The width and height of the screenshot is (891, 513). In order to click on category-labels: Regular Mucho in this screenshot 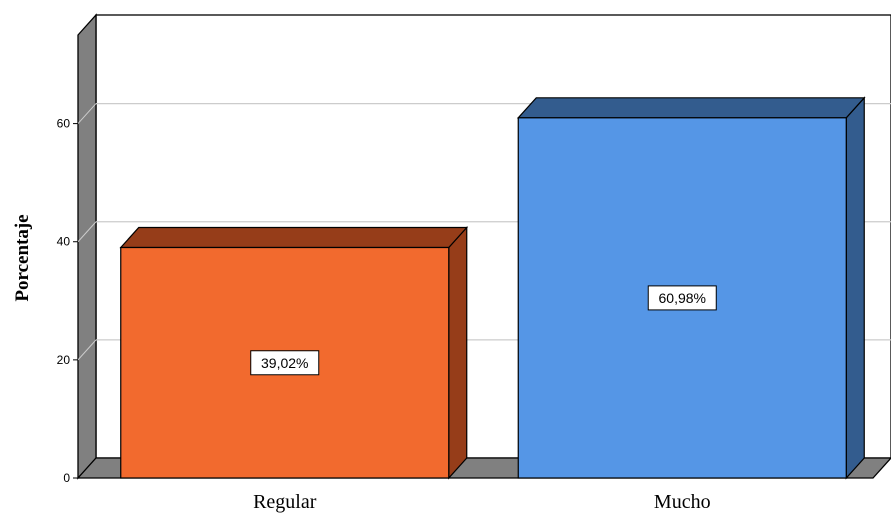, I will do `click(481, 502)`.